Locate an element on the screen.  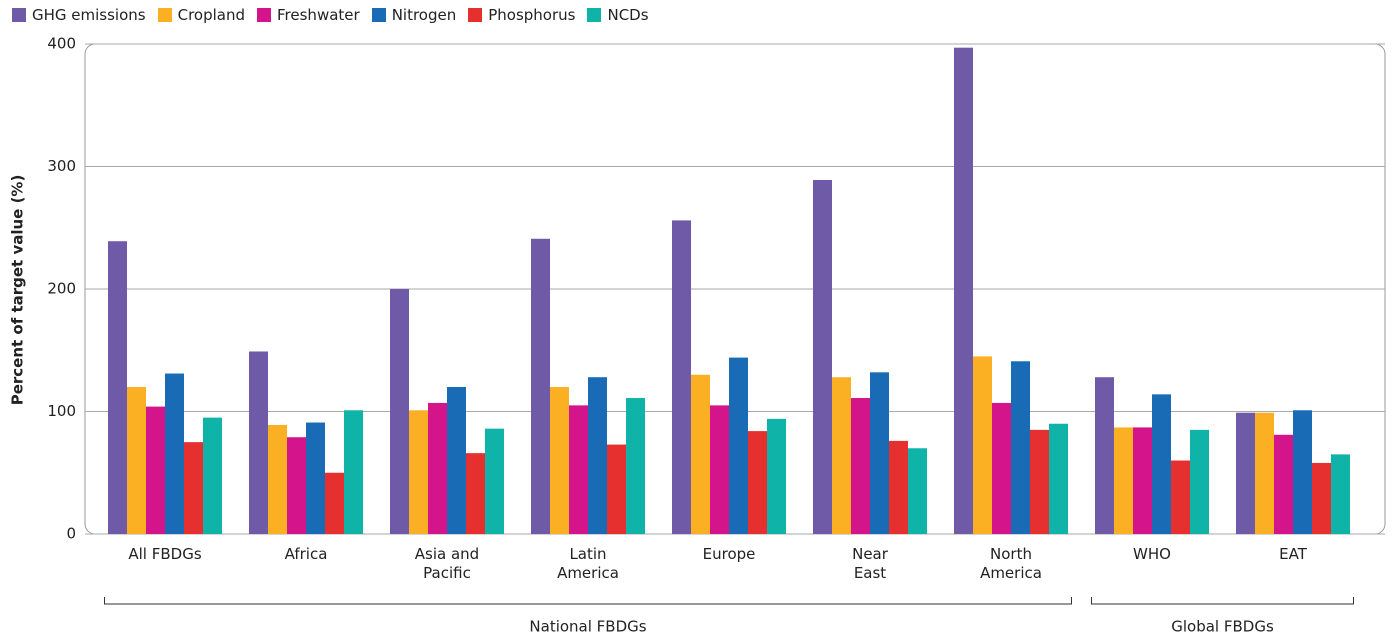
group-label: Global FBDGs is located at coordinates (1222, 627).